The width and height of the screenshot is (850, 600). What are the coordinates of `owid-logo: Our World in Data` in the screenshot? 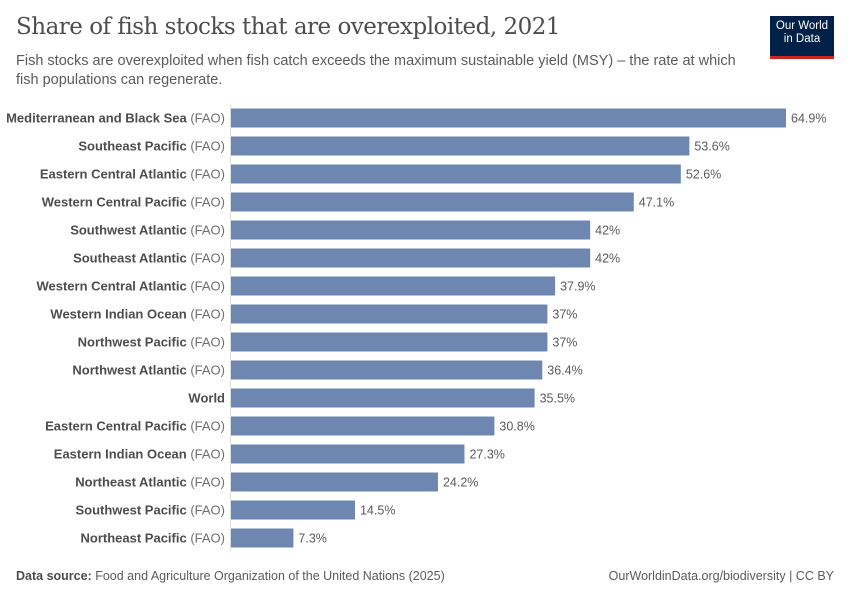 It's located at (802, 37).